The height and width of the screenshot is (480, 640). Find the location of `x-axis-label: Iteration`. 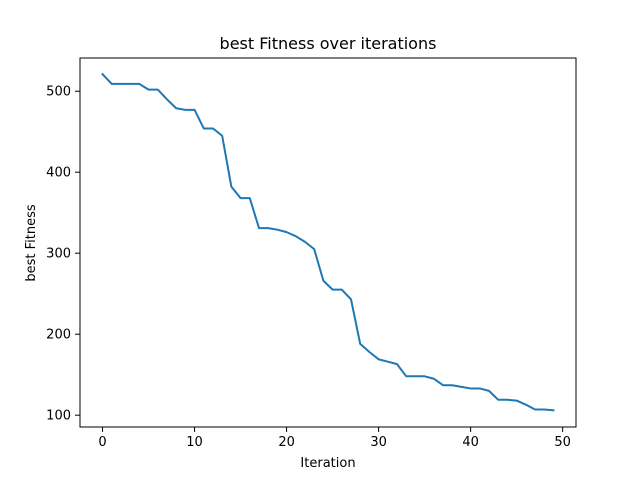

x-axis-label: Iteration is located at coordinates (327, 463).